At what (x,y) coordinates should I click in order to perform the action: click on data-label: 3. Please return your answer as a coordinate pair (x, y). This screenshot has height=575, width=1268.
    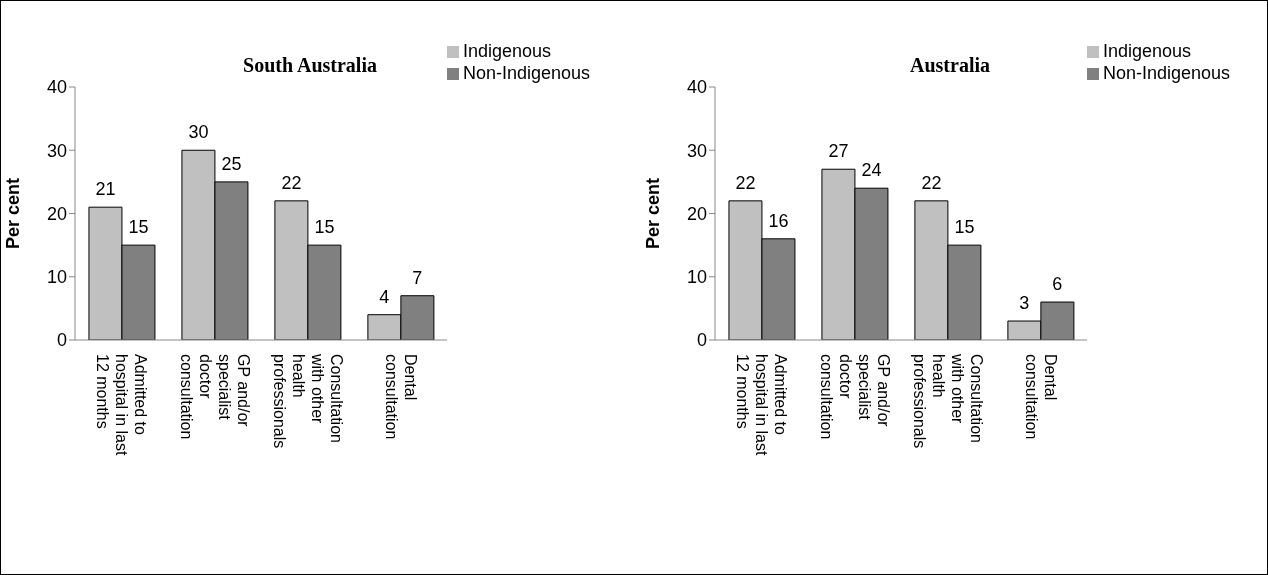
    Looking at the image, I should click on (1024, 303).